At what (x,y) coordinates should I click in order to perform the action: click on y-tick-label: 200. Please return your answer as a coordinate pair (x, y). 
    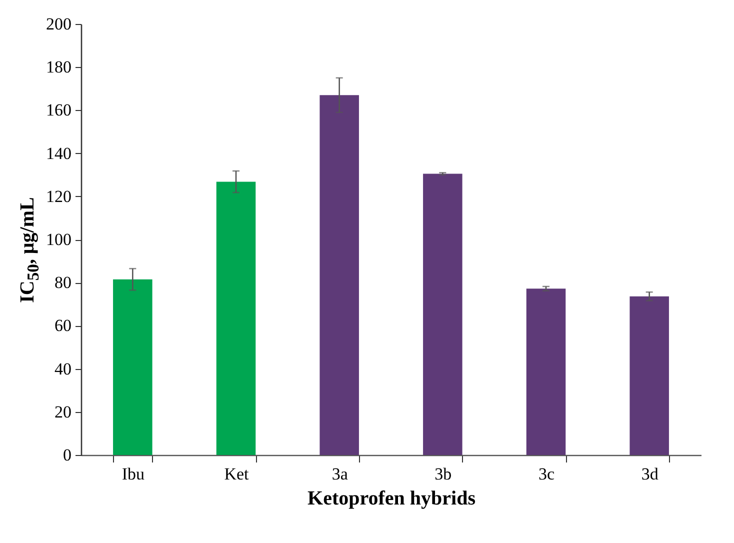
    Looking at the image, I should click on (59, 24).